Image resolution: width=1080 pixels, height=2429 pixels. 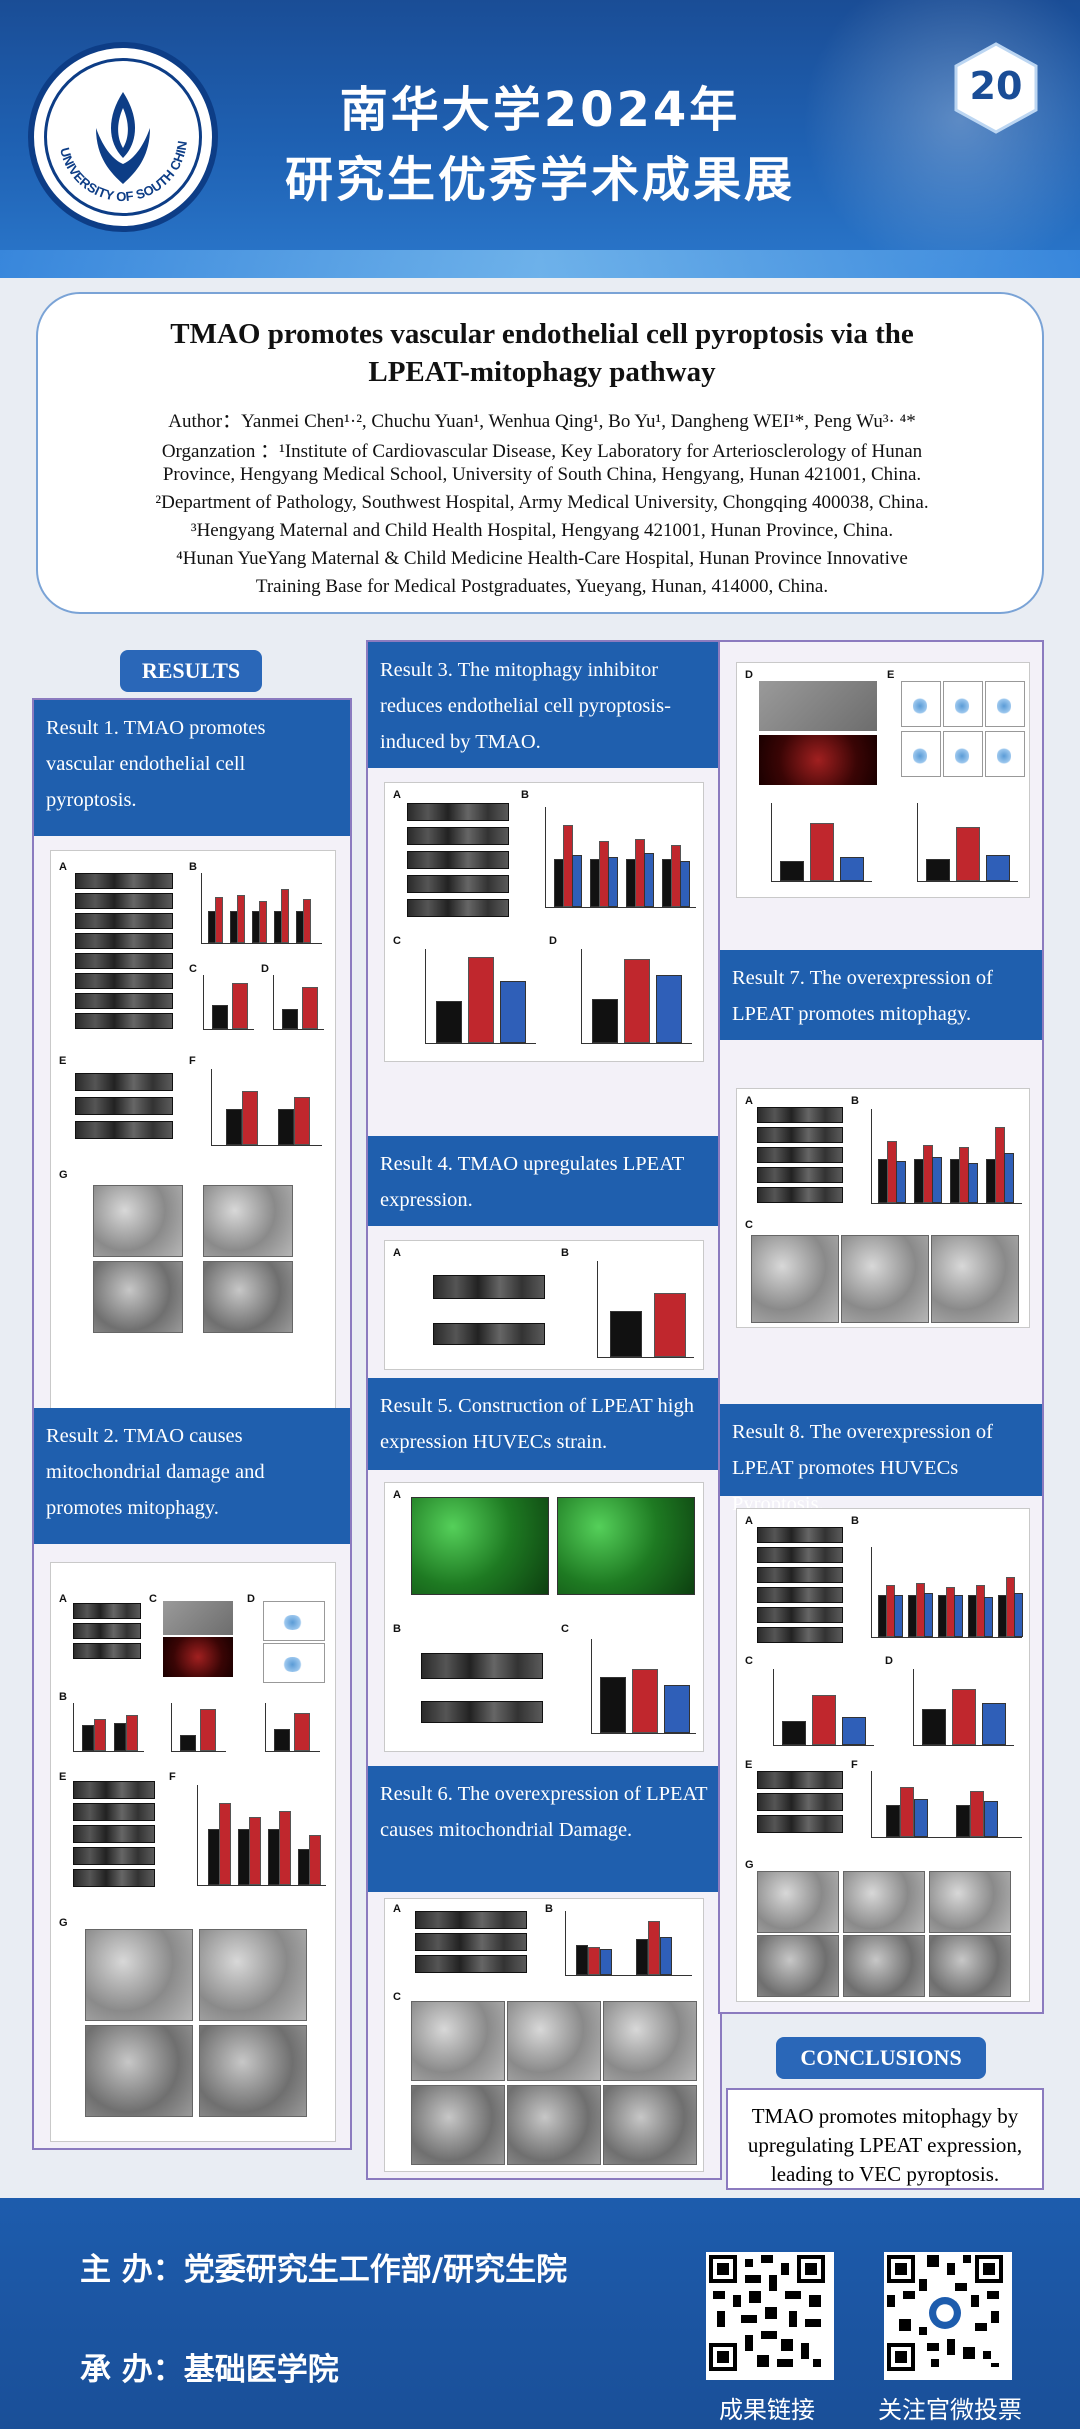 I want to click on qr-code-icon, so click(x=767, y=2313).